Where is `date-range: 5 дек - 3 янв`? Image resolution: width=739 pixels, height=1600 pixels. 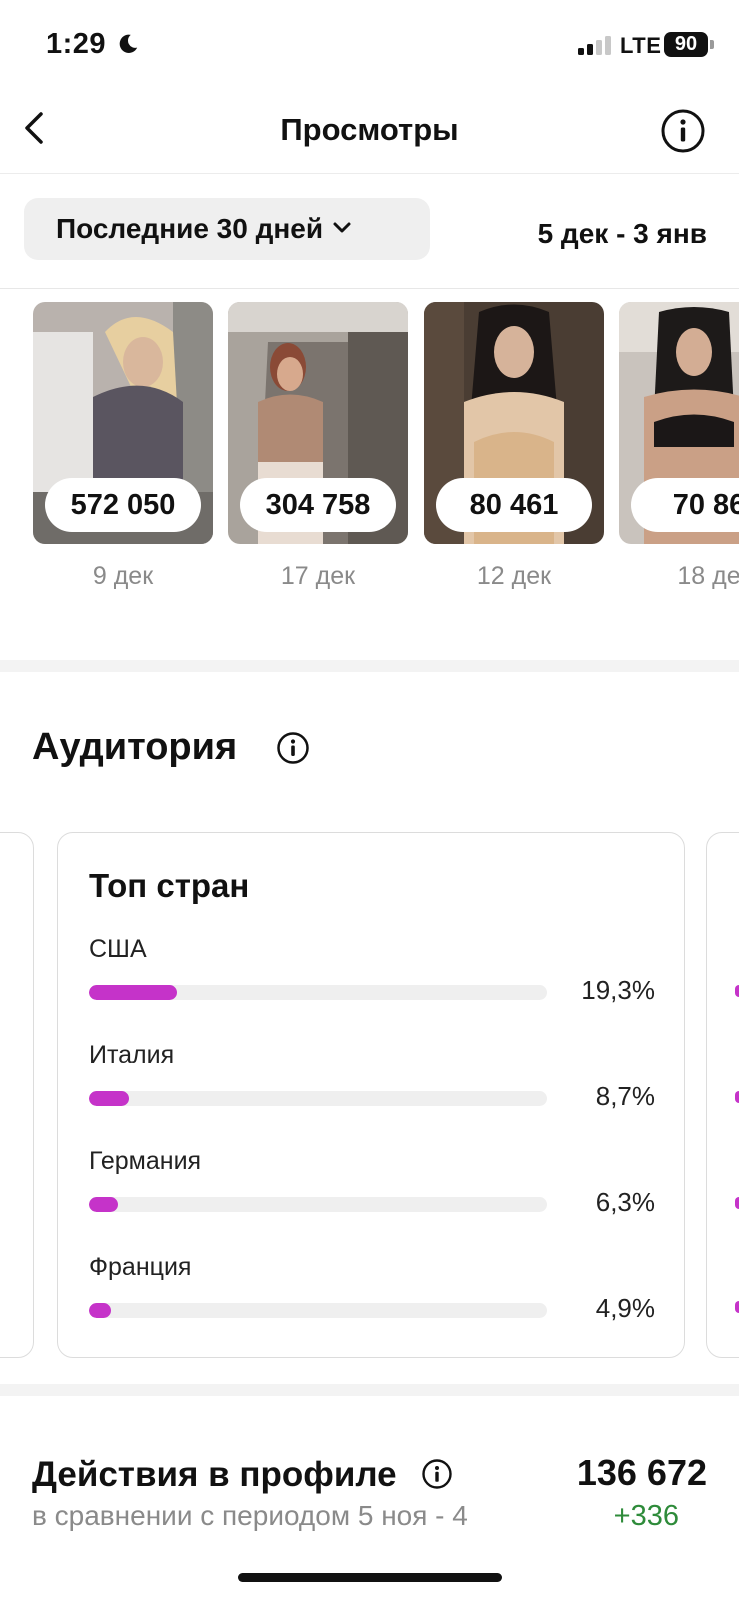
date-range: 5 дек - 3 янв is located at coordinates (622, 233).